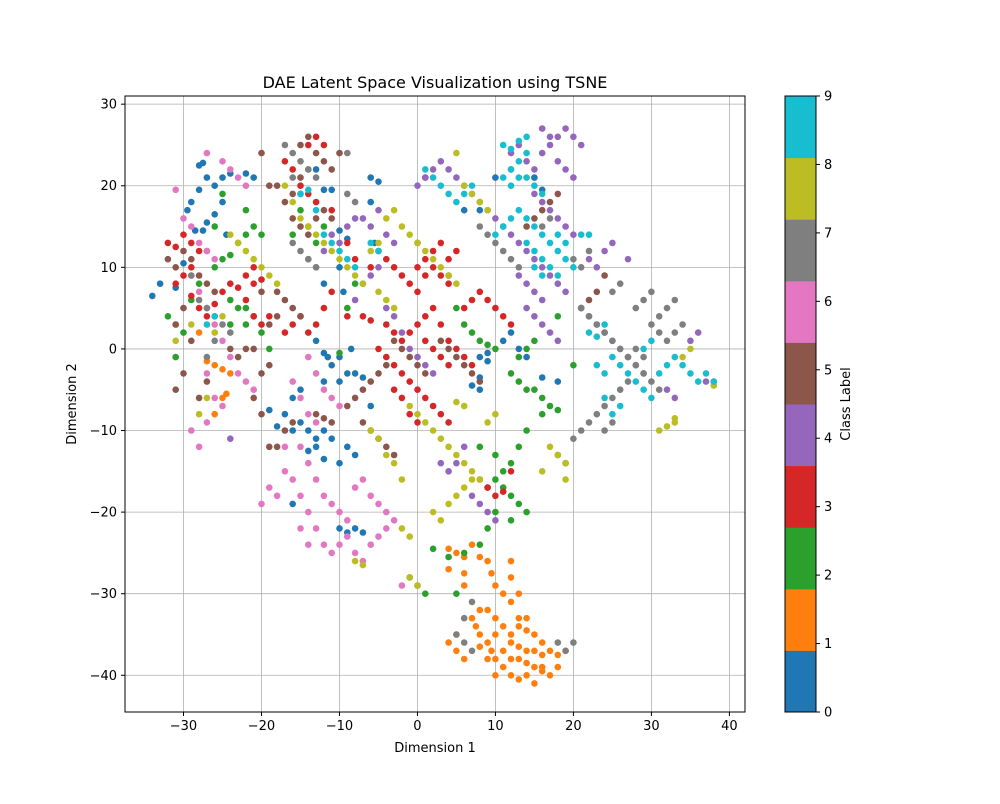 This screenshot has height=804, width=1000. Describe the element at coordinates (828, 576) in the screenshot. I see `colorbar-tick-label: 2` at that location.